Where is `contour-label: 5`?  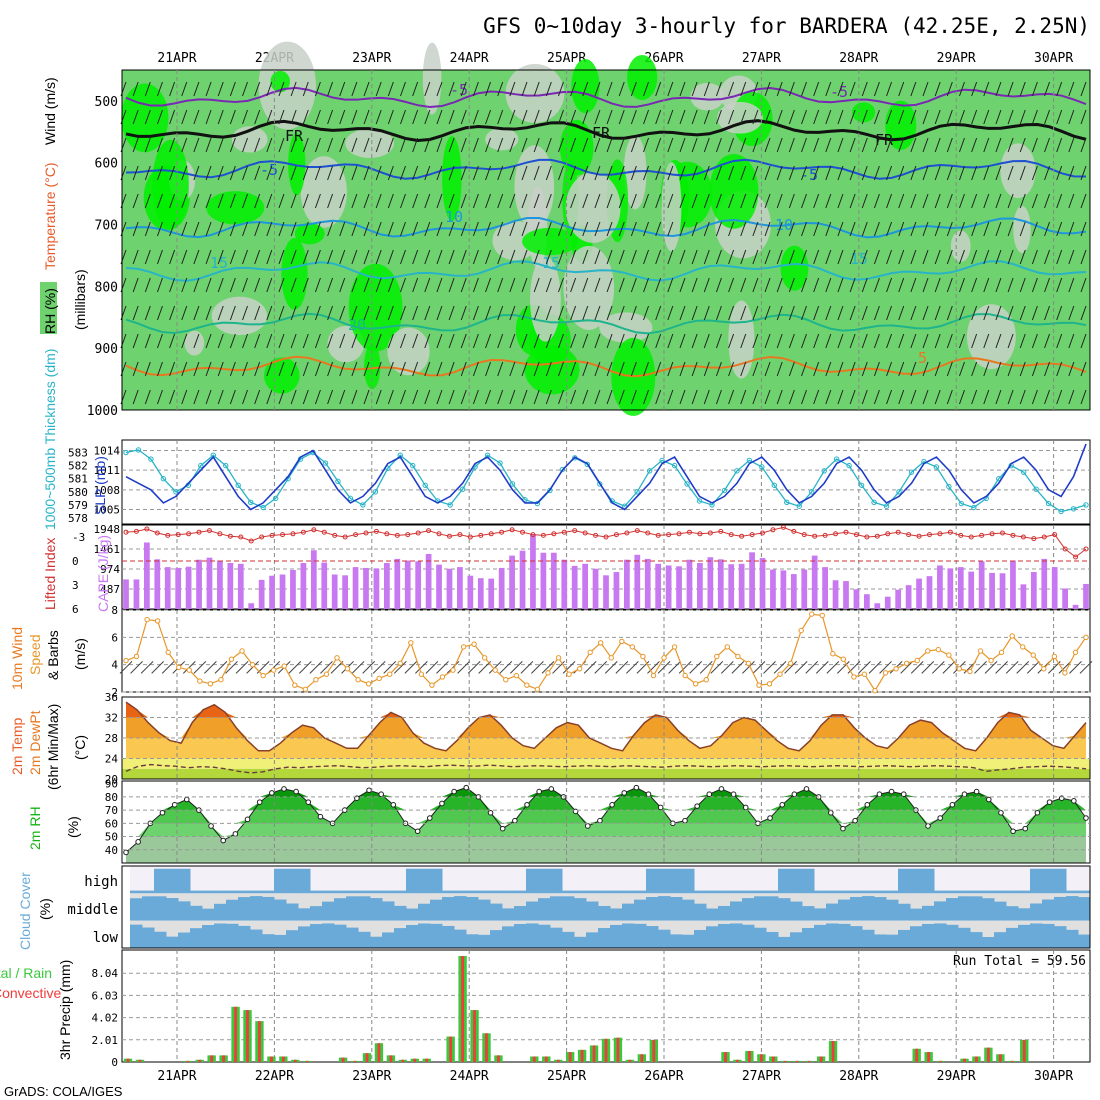 contour-label: 5 is located at coordinates (922, 358).